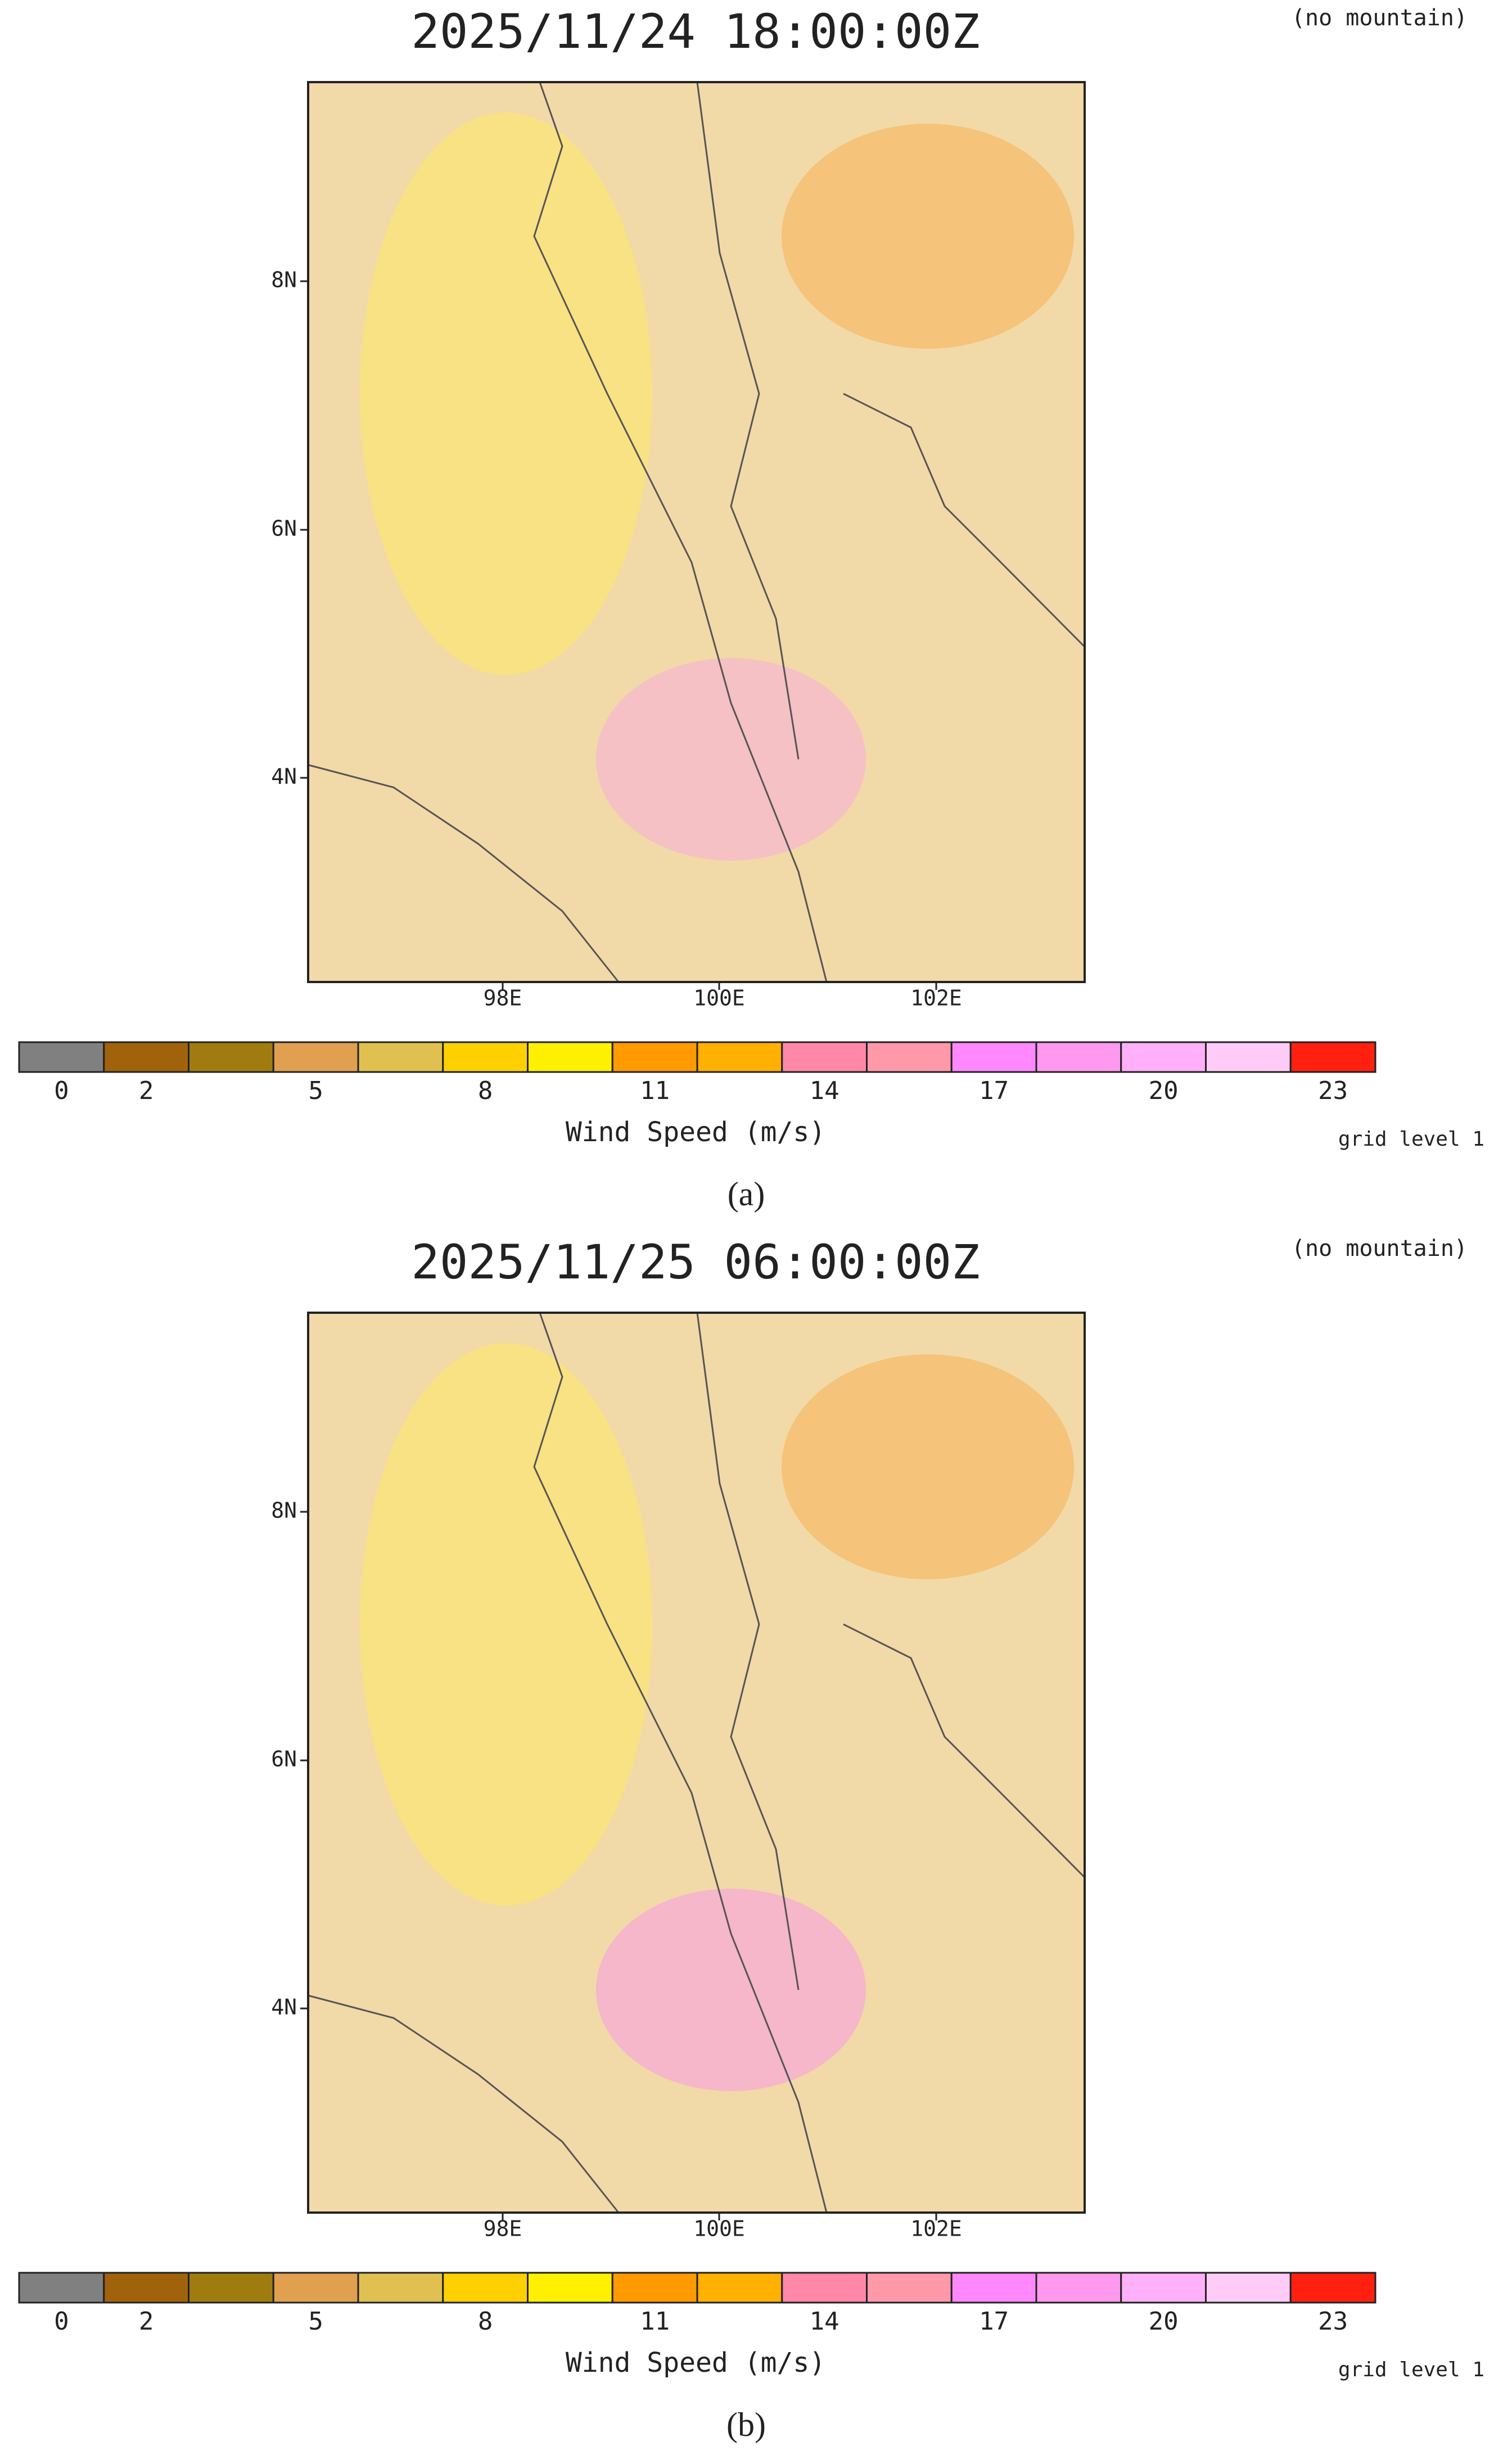  What do you see at coordinates (746, 2424) in the screenshot?
I see `caption: (b)` at bounding box center [746, 2424].